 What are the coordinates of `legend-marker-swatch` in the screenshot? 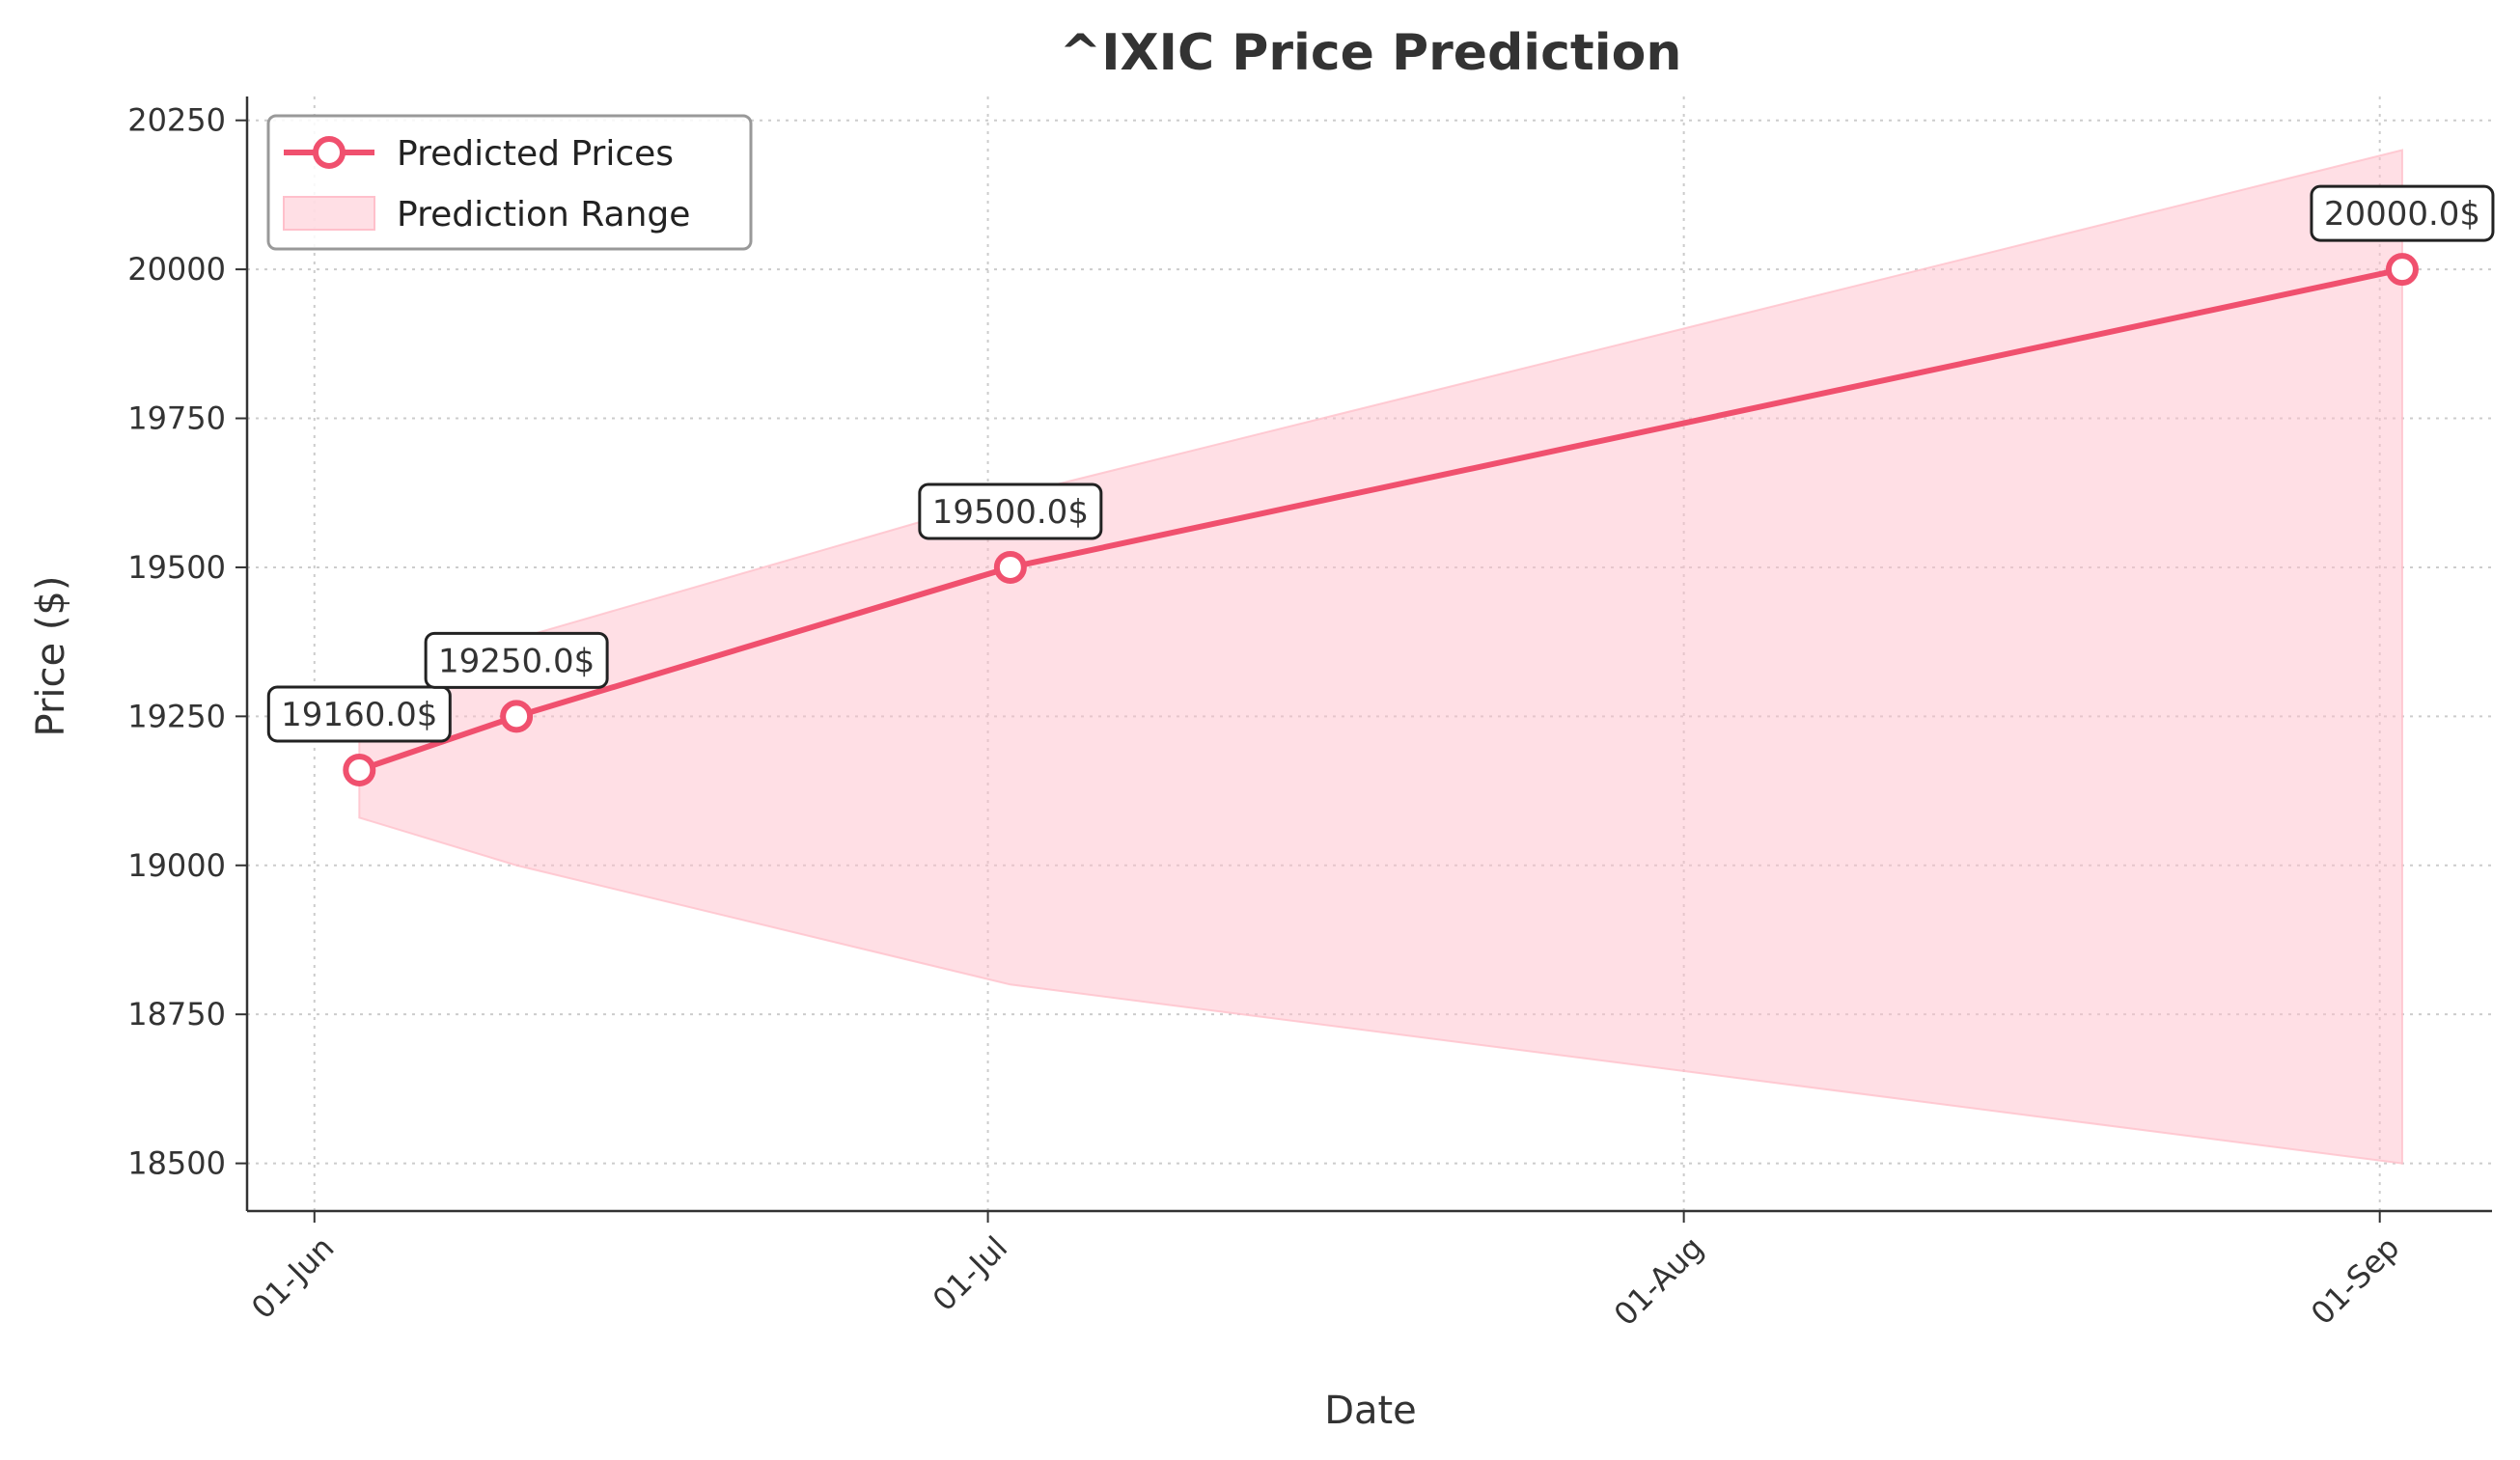 It's located at (330, 152).